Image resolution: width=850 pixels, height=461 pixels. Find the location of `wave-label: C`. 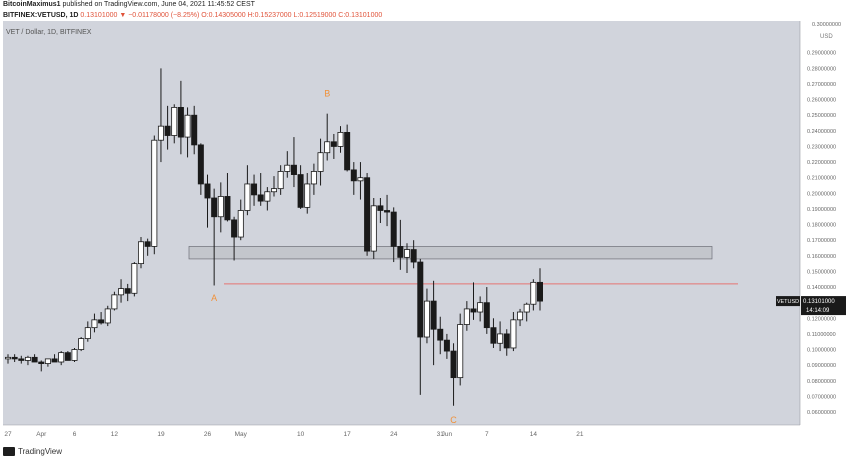

wave-label: C is located at coordinates (453, 420).